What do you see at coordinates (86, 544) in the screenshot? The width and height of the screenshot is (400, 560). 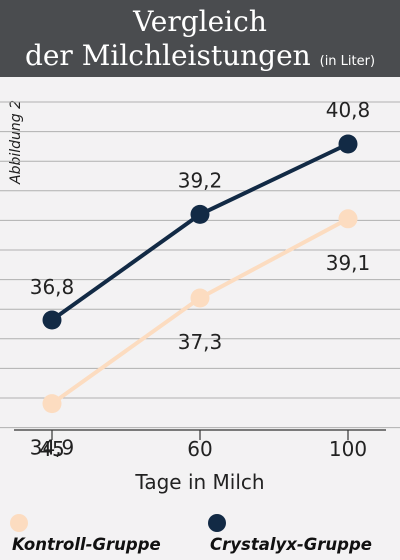 I see `legend-label-kontroll: Kontroll-Gruppe` at bounding box center [86, 544].